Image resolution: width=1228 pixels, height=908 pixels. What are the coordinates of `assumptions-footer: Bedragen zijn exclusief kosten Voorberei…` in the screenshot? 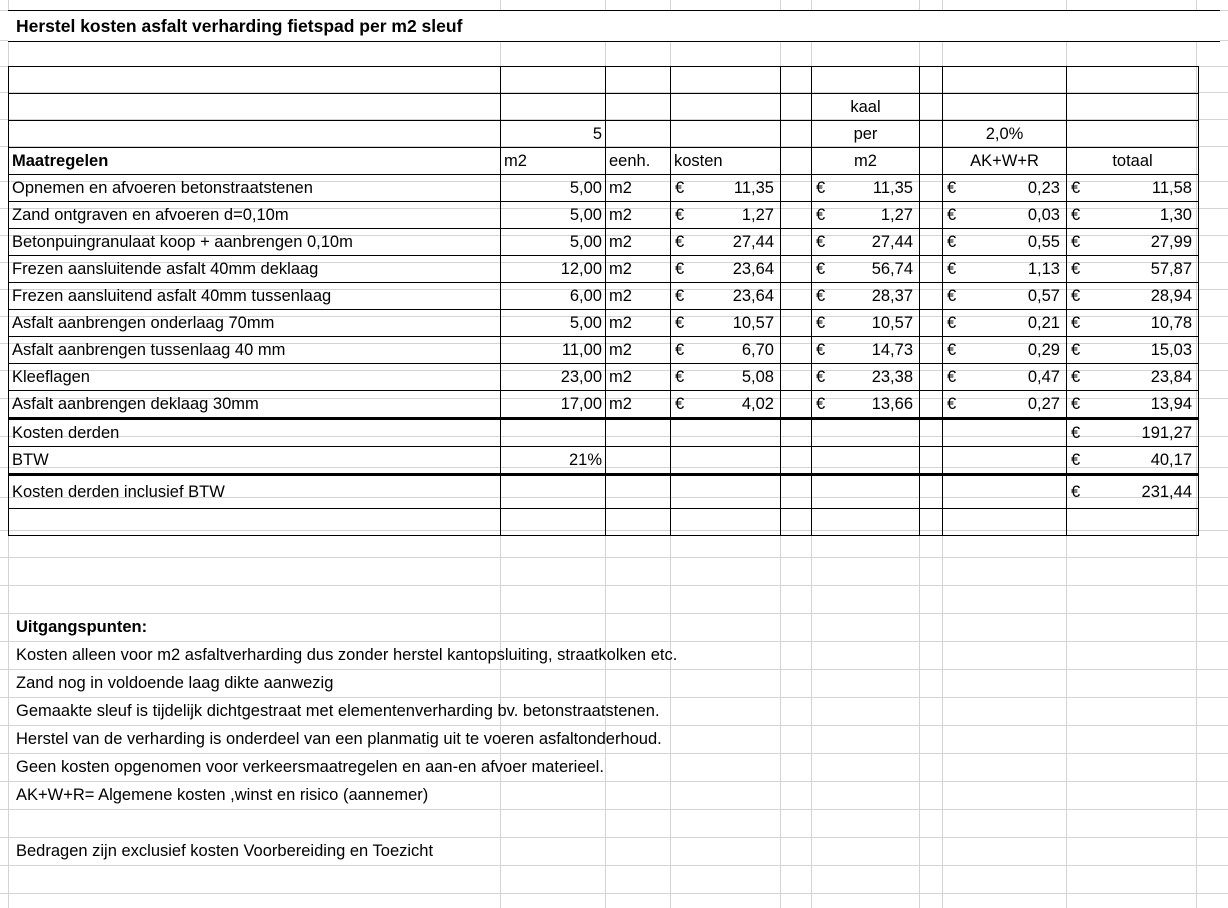 It's located at (225, 851).